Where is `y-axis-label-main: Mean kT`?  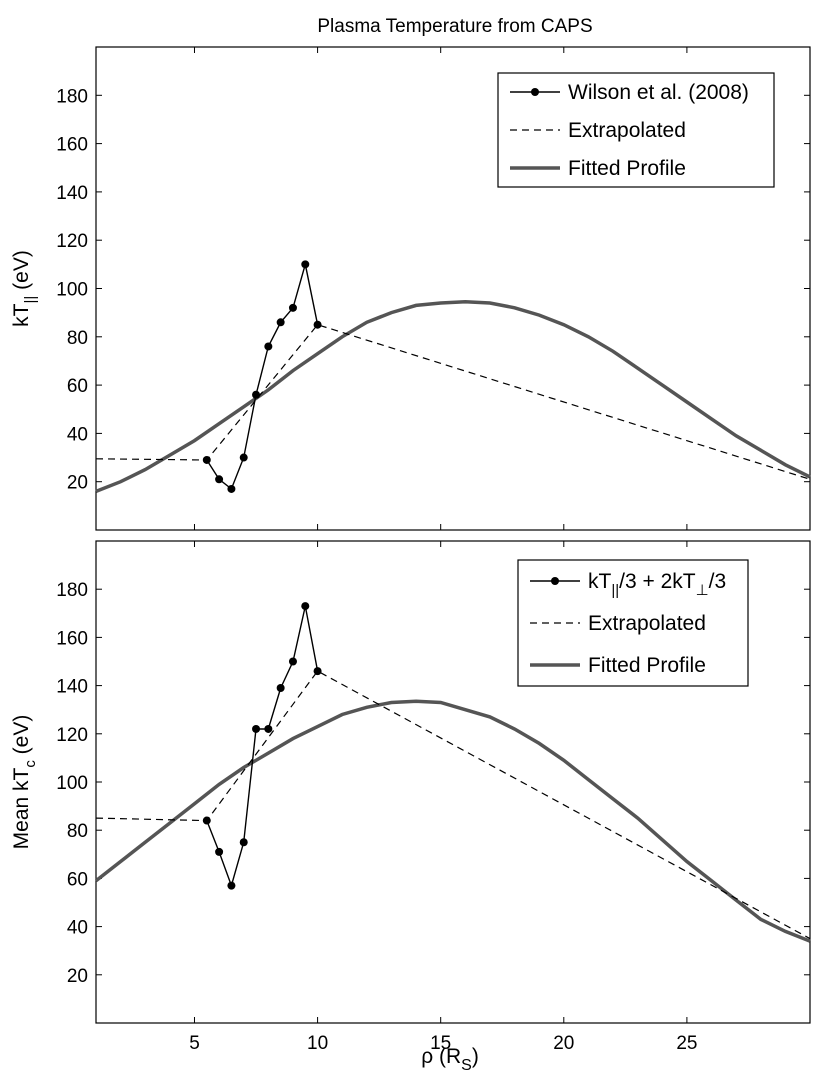 y-axis-label-main: Mean kT is located at coordinates (21, 808).